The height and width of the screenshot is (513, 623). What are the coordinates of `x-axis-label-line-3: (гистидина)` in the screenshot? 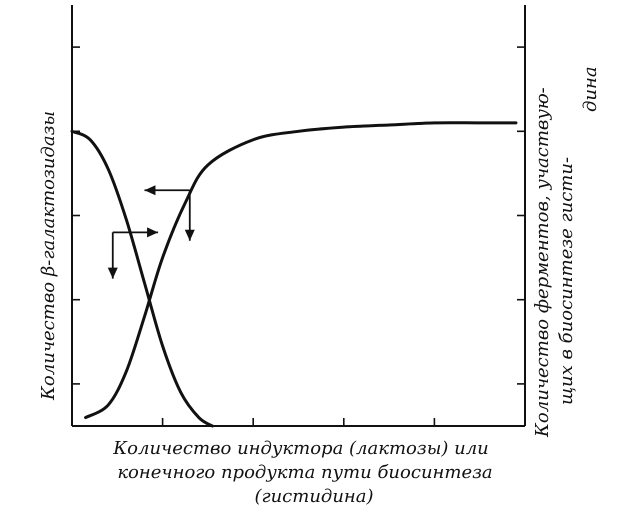 It's located at (313, 496).